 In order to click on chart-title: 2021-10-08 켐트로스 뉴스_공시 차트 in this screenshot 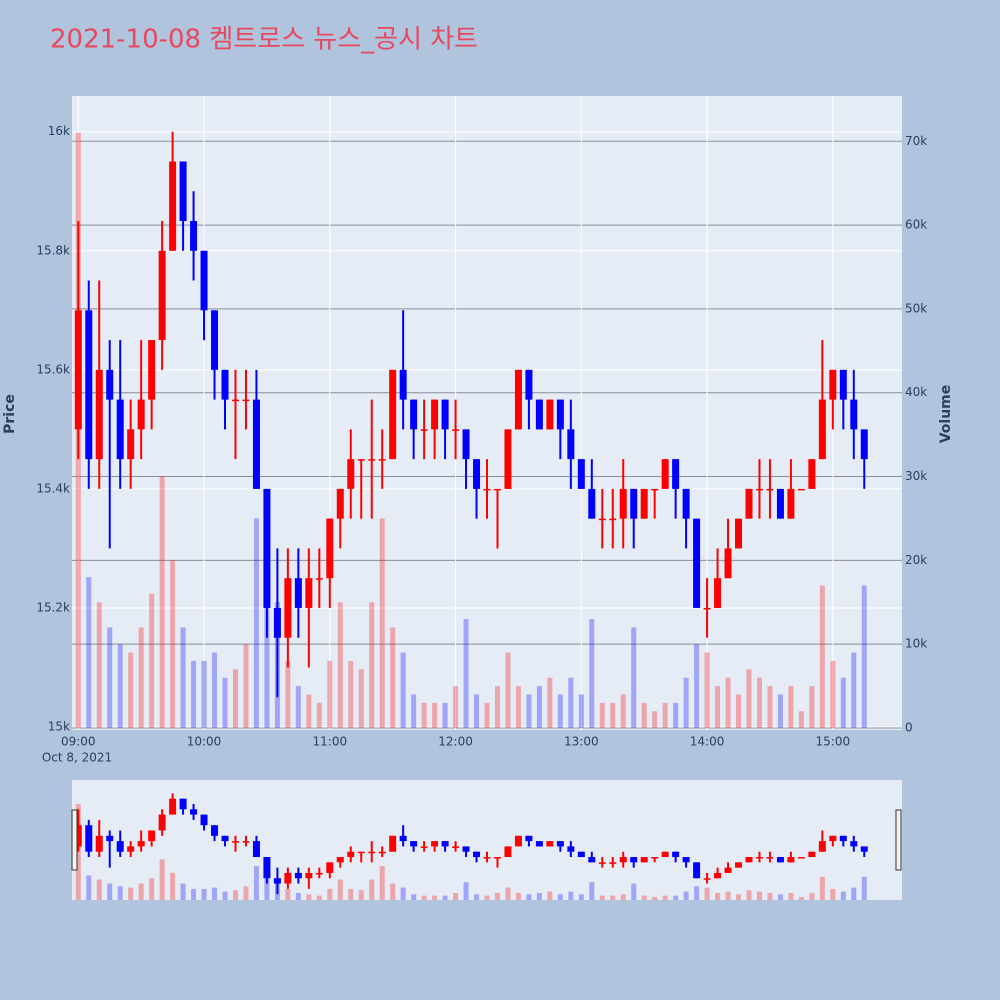, I will do `click(264, 40)`.